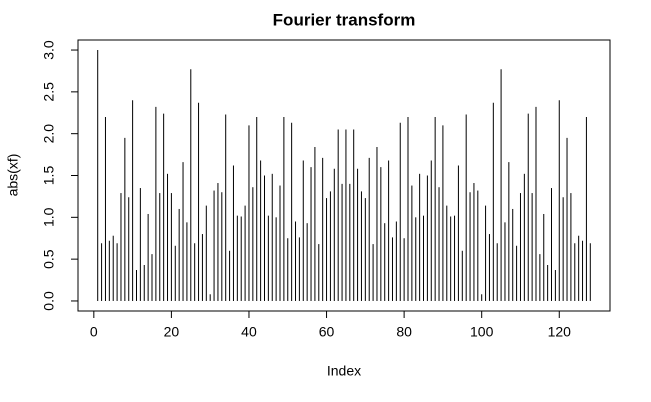 This screenshot has width=651, height=402. What do you see at coordinates (49, 92) in the screenshot?
I see `y-tick-label: 2.5` at bounding box center [49, 92].